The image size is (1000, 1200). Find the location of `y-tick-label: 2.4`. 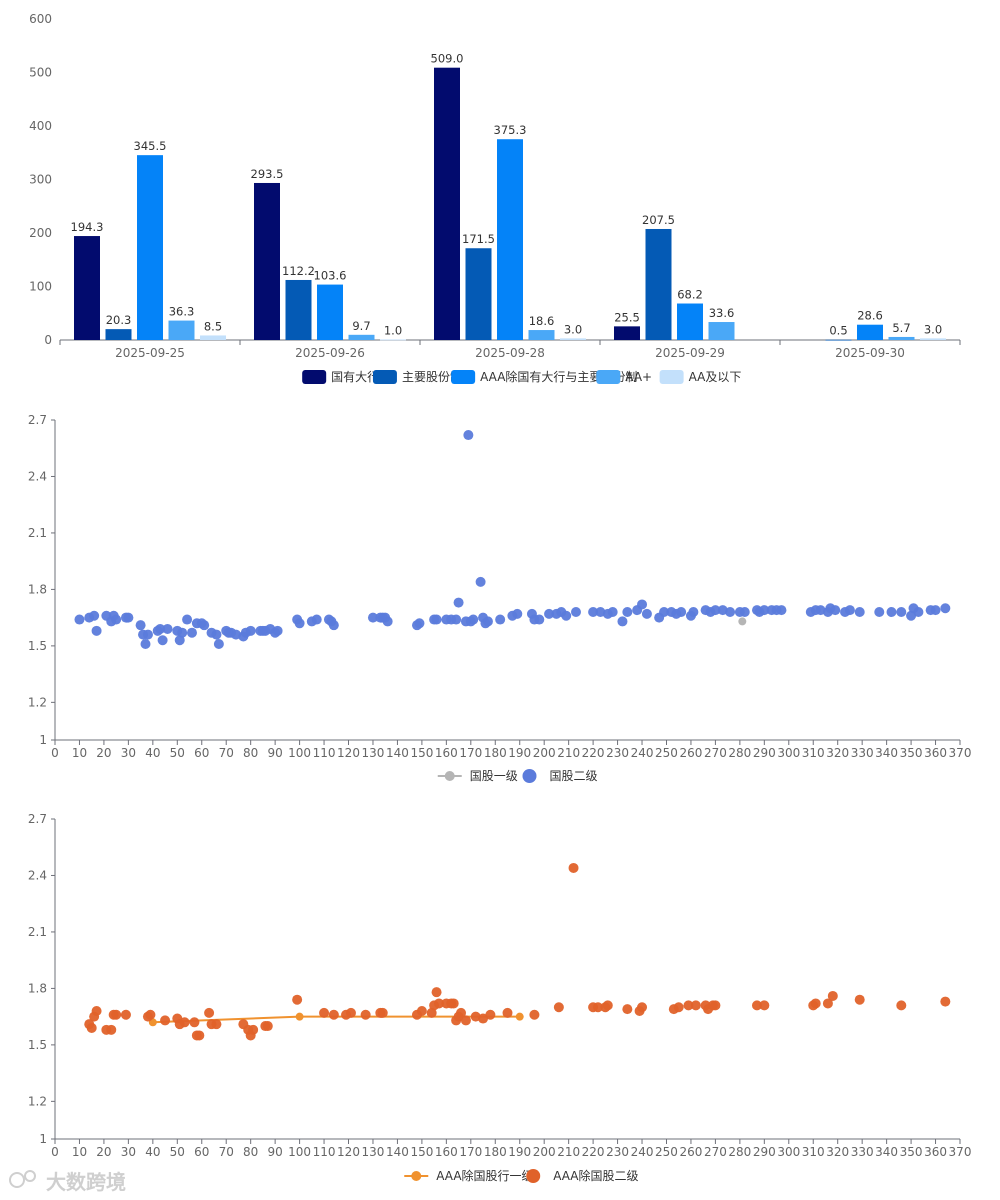

y-tick-label: 2.4 is located at coordinates (37, 875).